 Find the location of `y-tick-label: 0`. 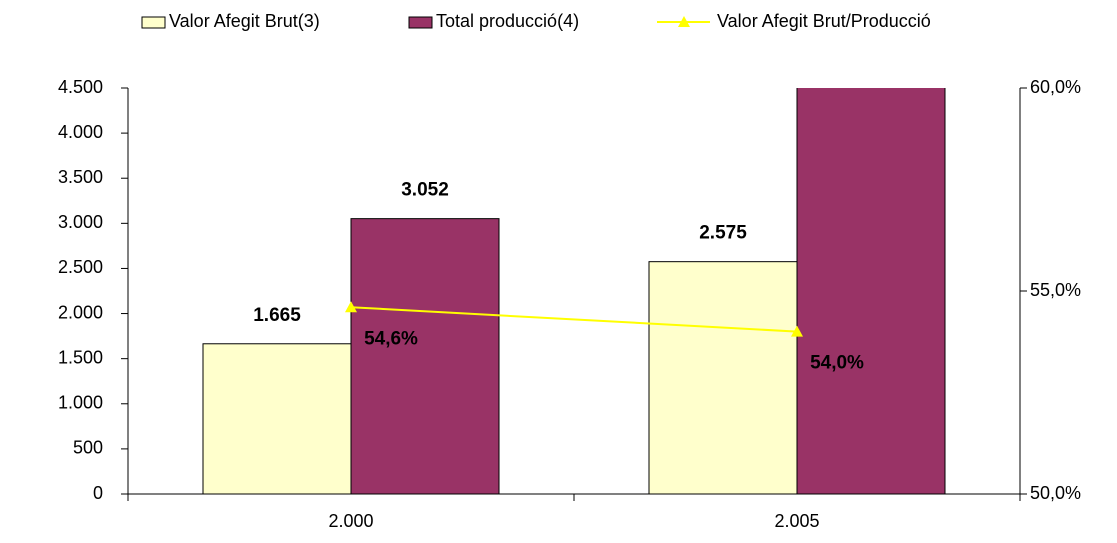

y-tick-label: 0 is located at coordinates (98, 493).